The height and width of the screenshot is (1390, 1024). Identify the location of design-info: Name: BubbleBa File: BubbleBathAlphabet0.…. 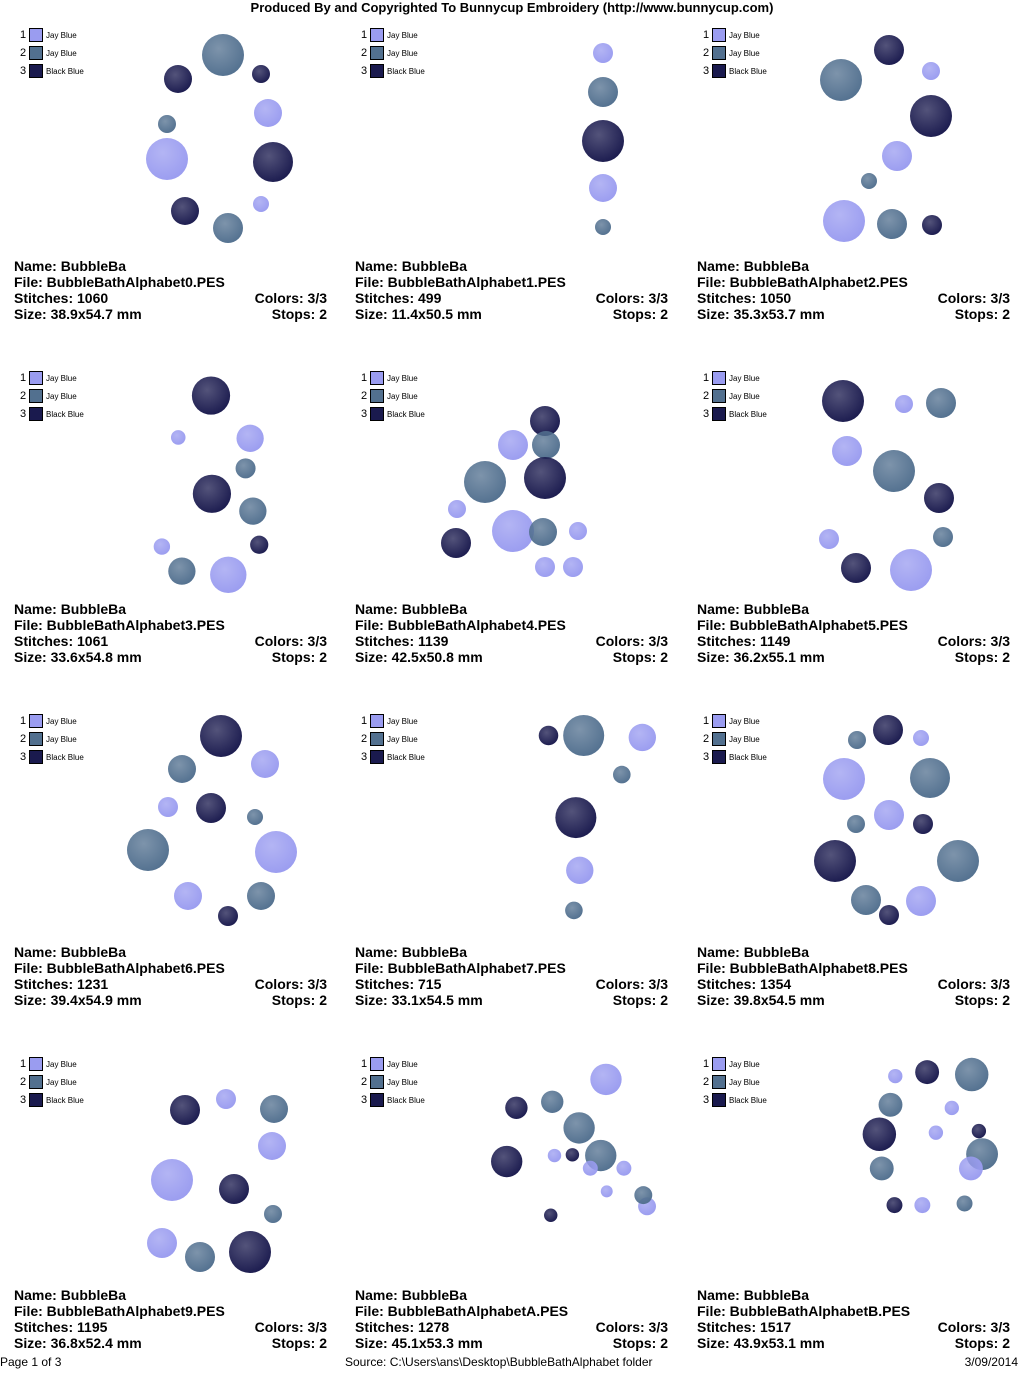
(170, 290).